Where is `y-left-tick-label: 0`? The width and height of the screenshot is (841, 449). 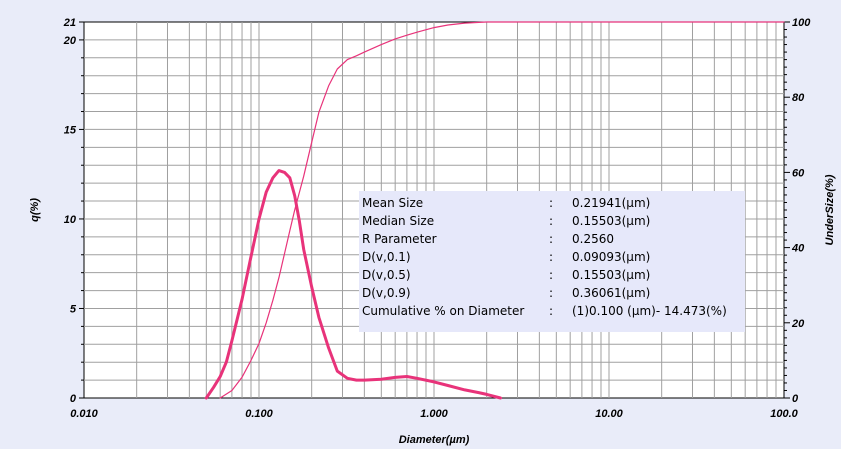 y-left-tick-label: 0 is located at coordinates (73, 399).